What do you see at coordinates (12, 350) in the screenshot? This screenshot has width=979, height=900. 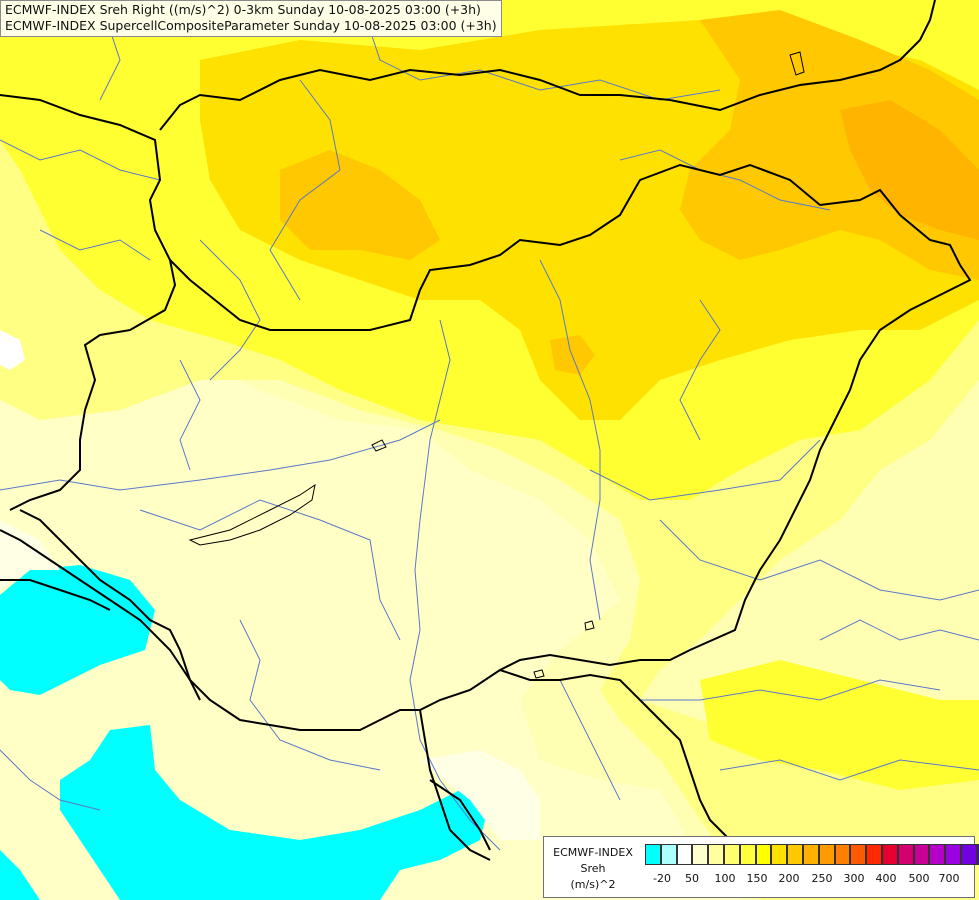 I see `sreh-low-west` at bounding box center [12, 350].